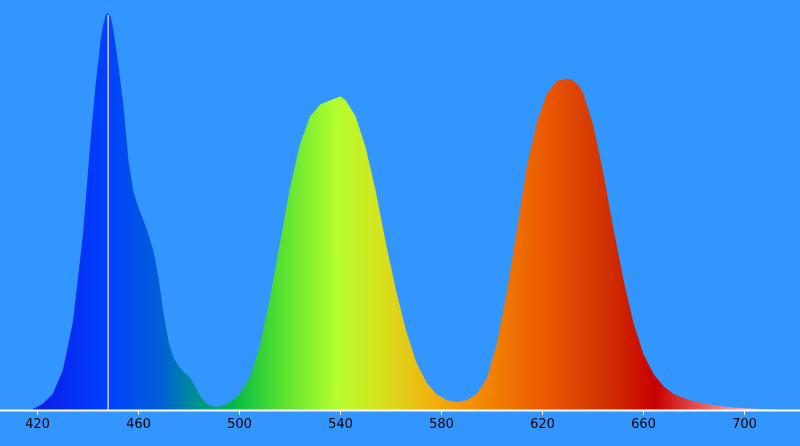 The image size is (800, 446). I want to click on x-tick-label: 500, so click(239, 424).